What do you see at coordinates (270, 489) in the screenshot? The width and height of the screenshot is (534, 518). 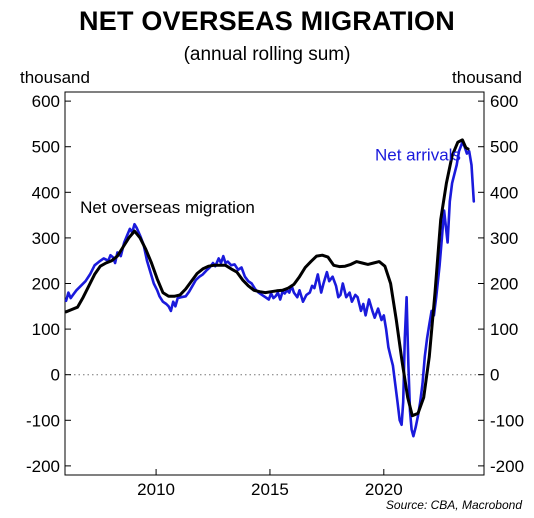 I see `x-tick-label: 2015` at bounding box center [270, 489].